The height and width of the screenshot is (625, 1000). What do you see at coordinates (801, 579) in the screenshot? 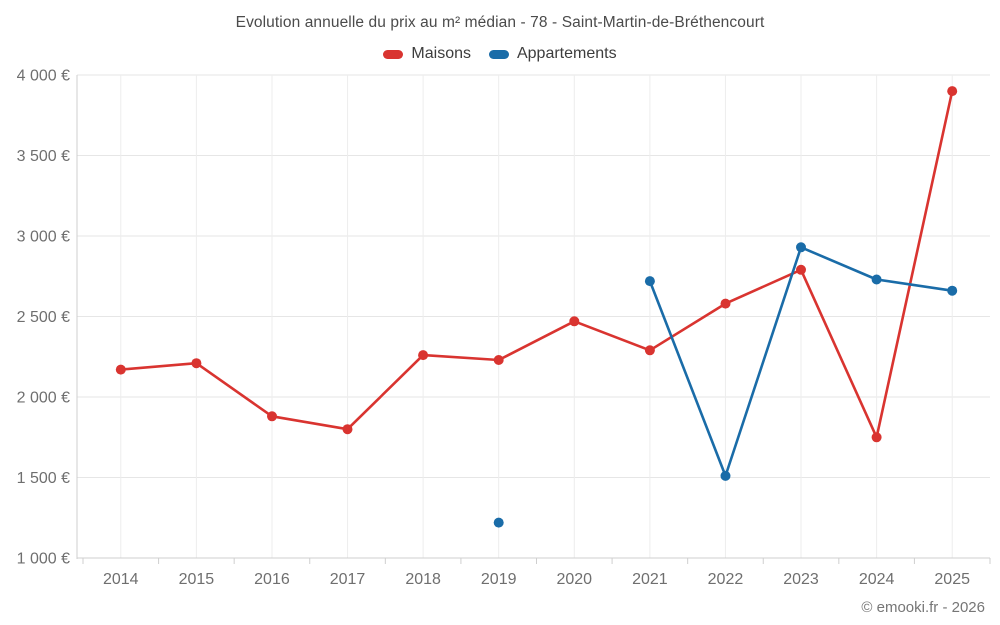
I see `x-axis-tick-label: 2023` at bounding box center [801, 579].